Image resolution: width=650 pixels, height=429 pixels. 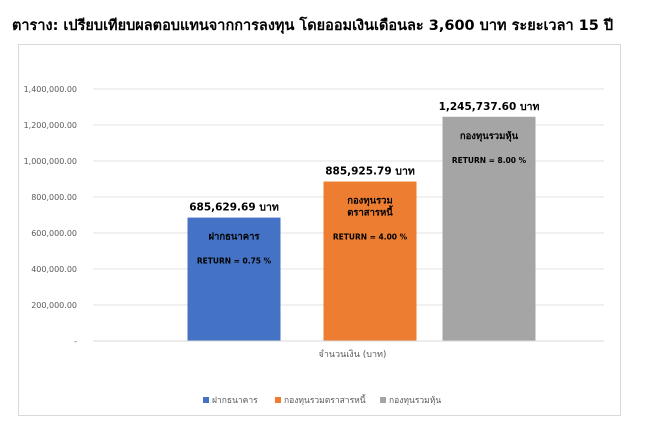 I want to click on bar-name-label: กองทุนรวมหุ้น, so click(x=489, y=136).